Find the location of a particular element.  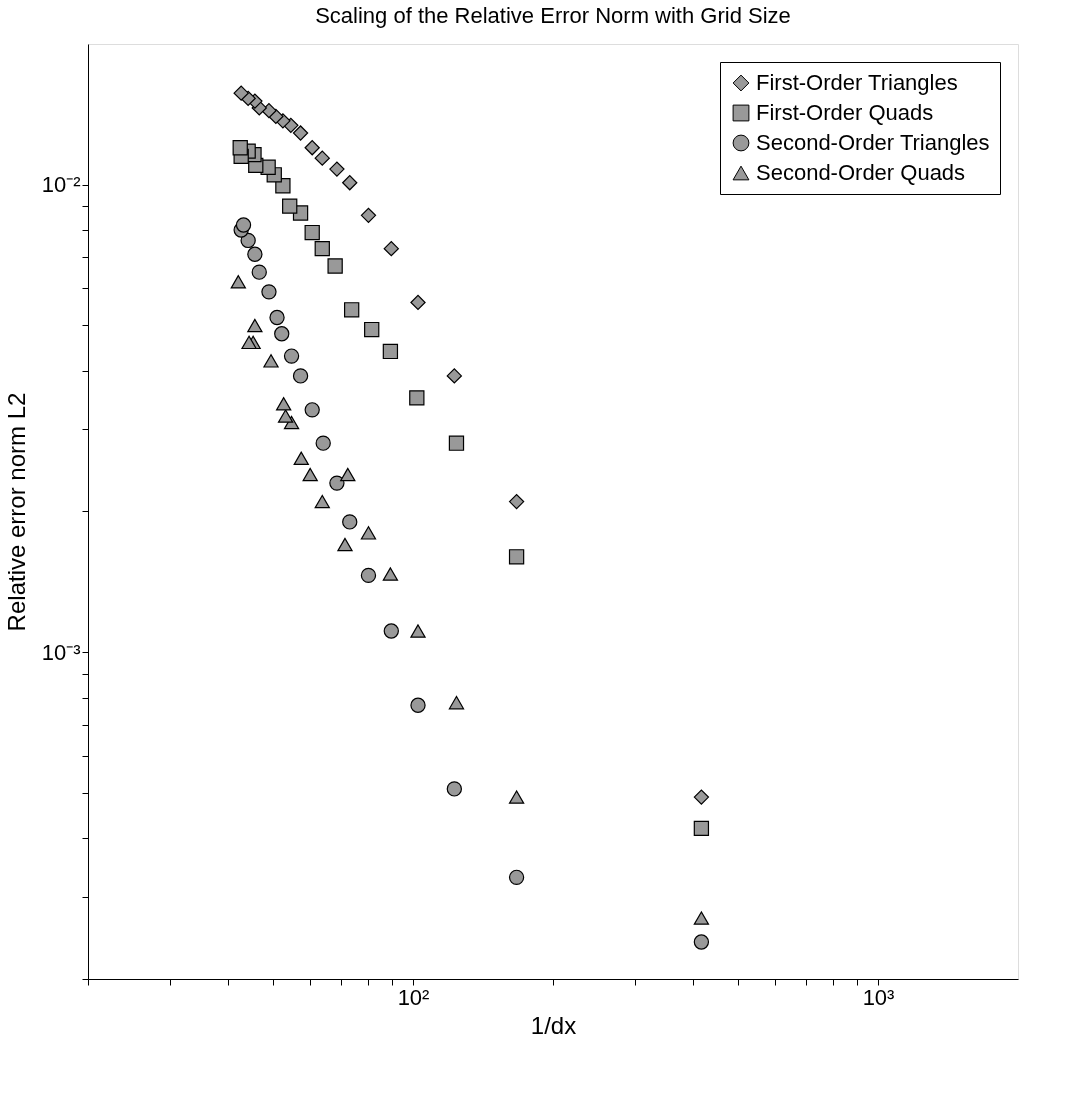

y-tick-label: 10⁻² is located at coordinates (61, 185).